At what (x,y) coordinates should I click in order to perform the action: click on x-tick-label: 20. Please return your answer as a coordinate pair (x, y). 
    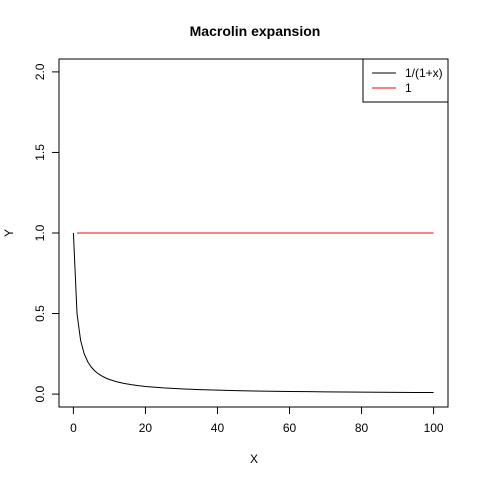
    Looking at the image, I should click on (146, 428).